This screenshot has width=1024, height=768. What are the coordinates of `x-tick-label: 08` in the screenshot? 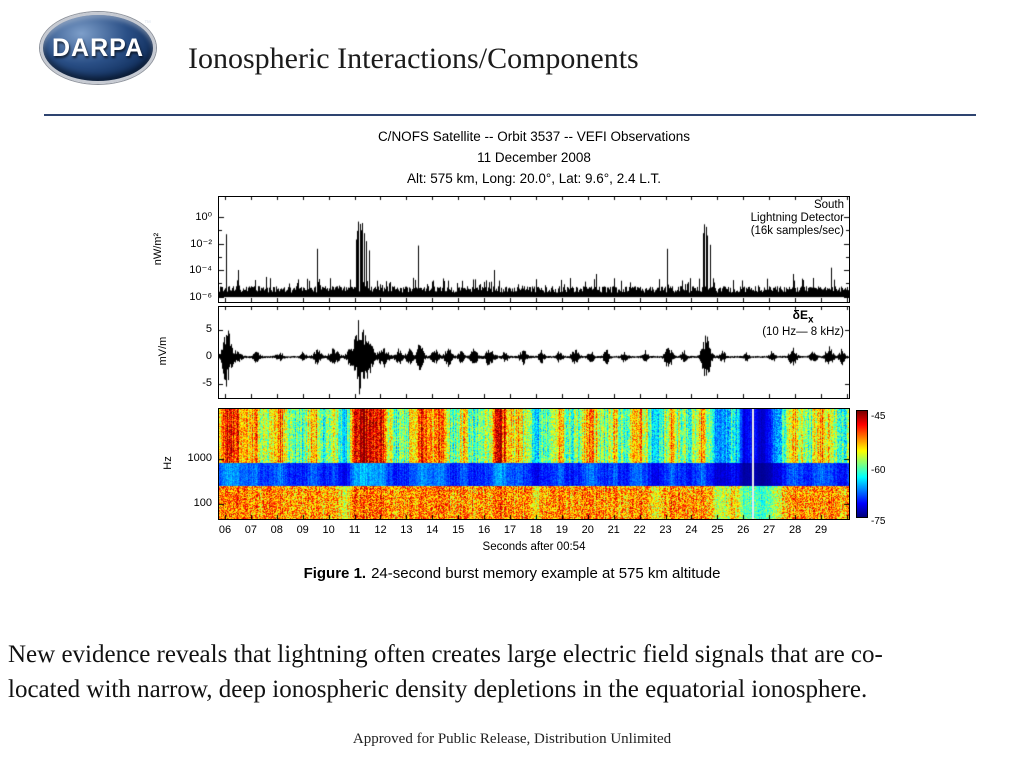 It's located at (276, 530).